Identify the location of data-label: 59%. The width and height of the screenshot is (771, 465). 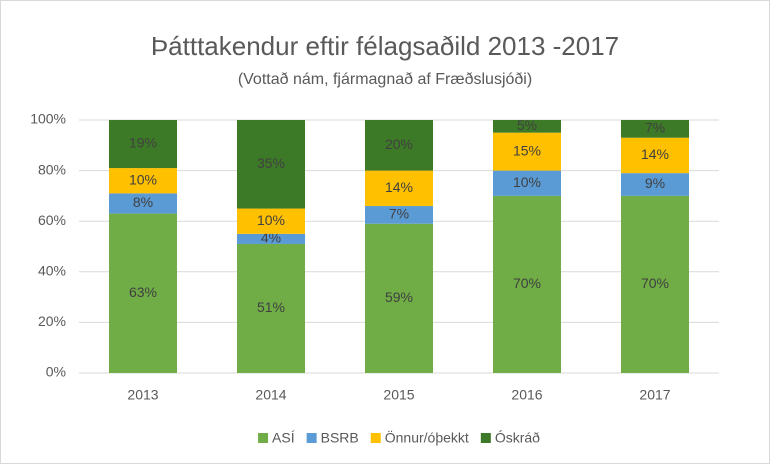
(399, 297).